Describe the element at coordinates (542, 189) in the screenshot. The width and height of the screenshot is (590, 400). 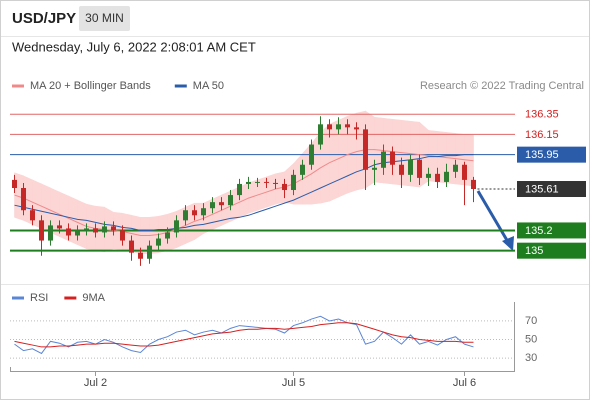
I see `level-label: 135.61` at that location.